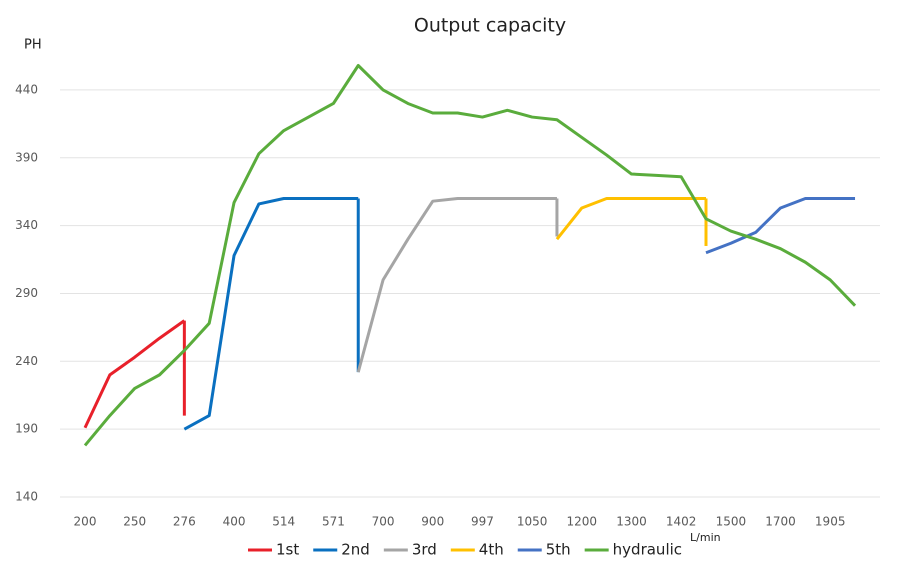  I want to click on x-tick-label: 1402, so click(681, 522).